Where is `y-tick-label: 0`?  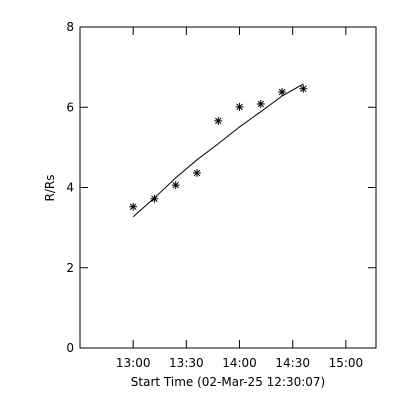 y-tick-label: 0 is located at coordinates (70, 348).